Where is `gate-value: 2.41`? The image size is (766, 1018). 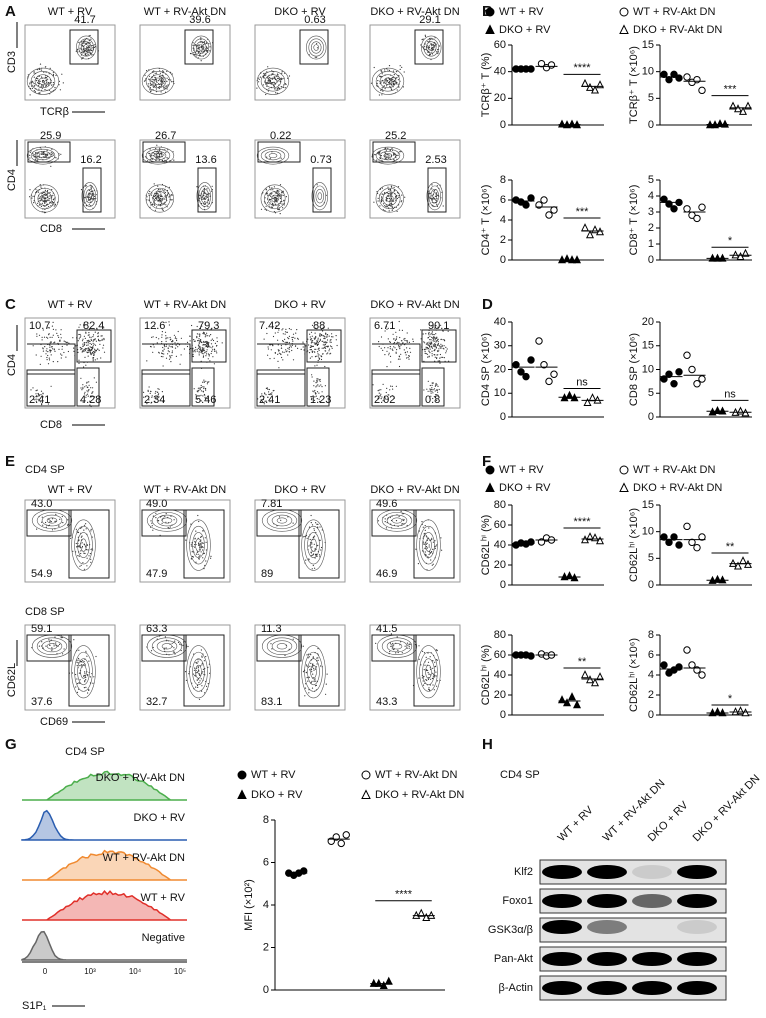
gate-value: 2.41 is located at coordinates (39, 400).